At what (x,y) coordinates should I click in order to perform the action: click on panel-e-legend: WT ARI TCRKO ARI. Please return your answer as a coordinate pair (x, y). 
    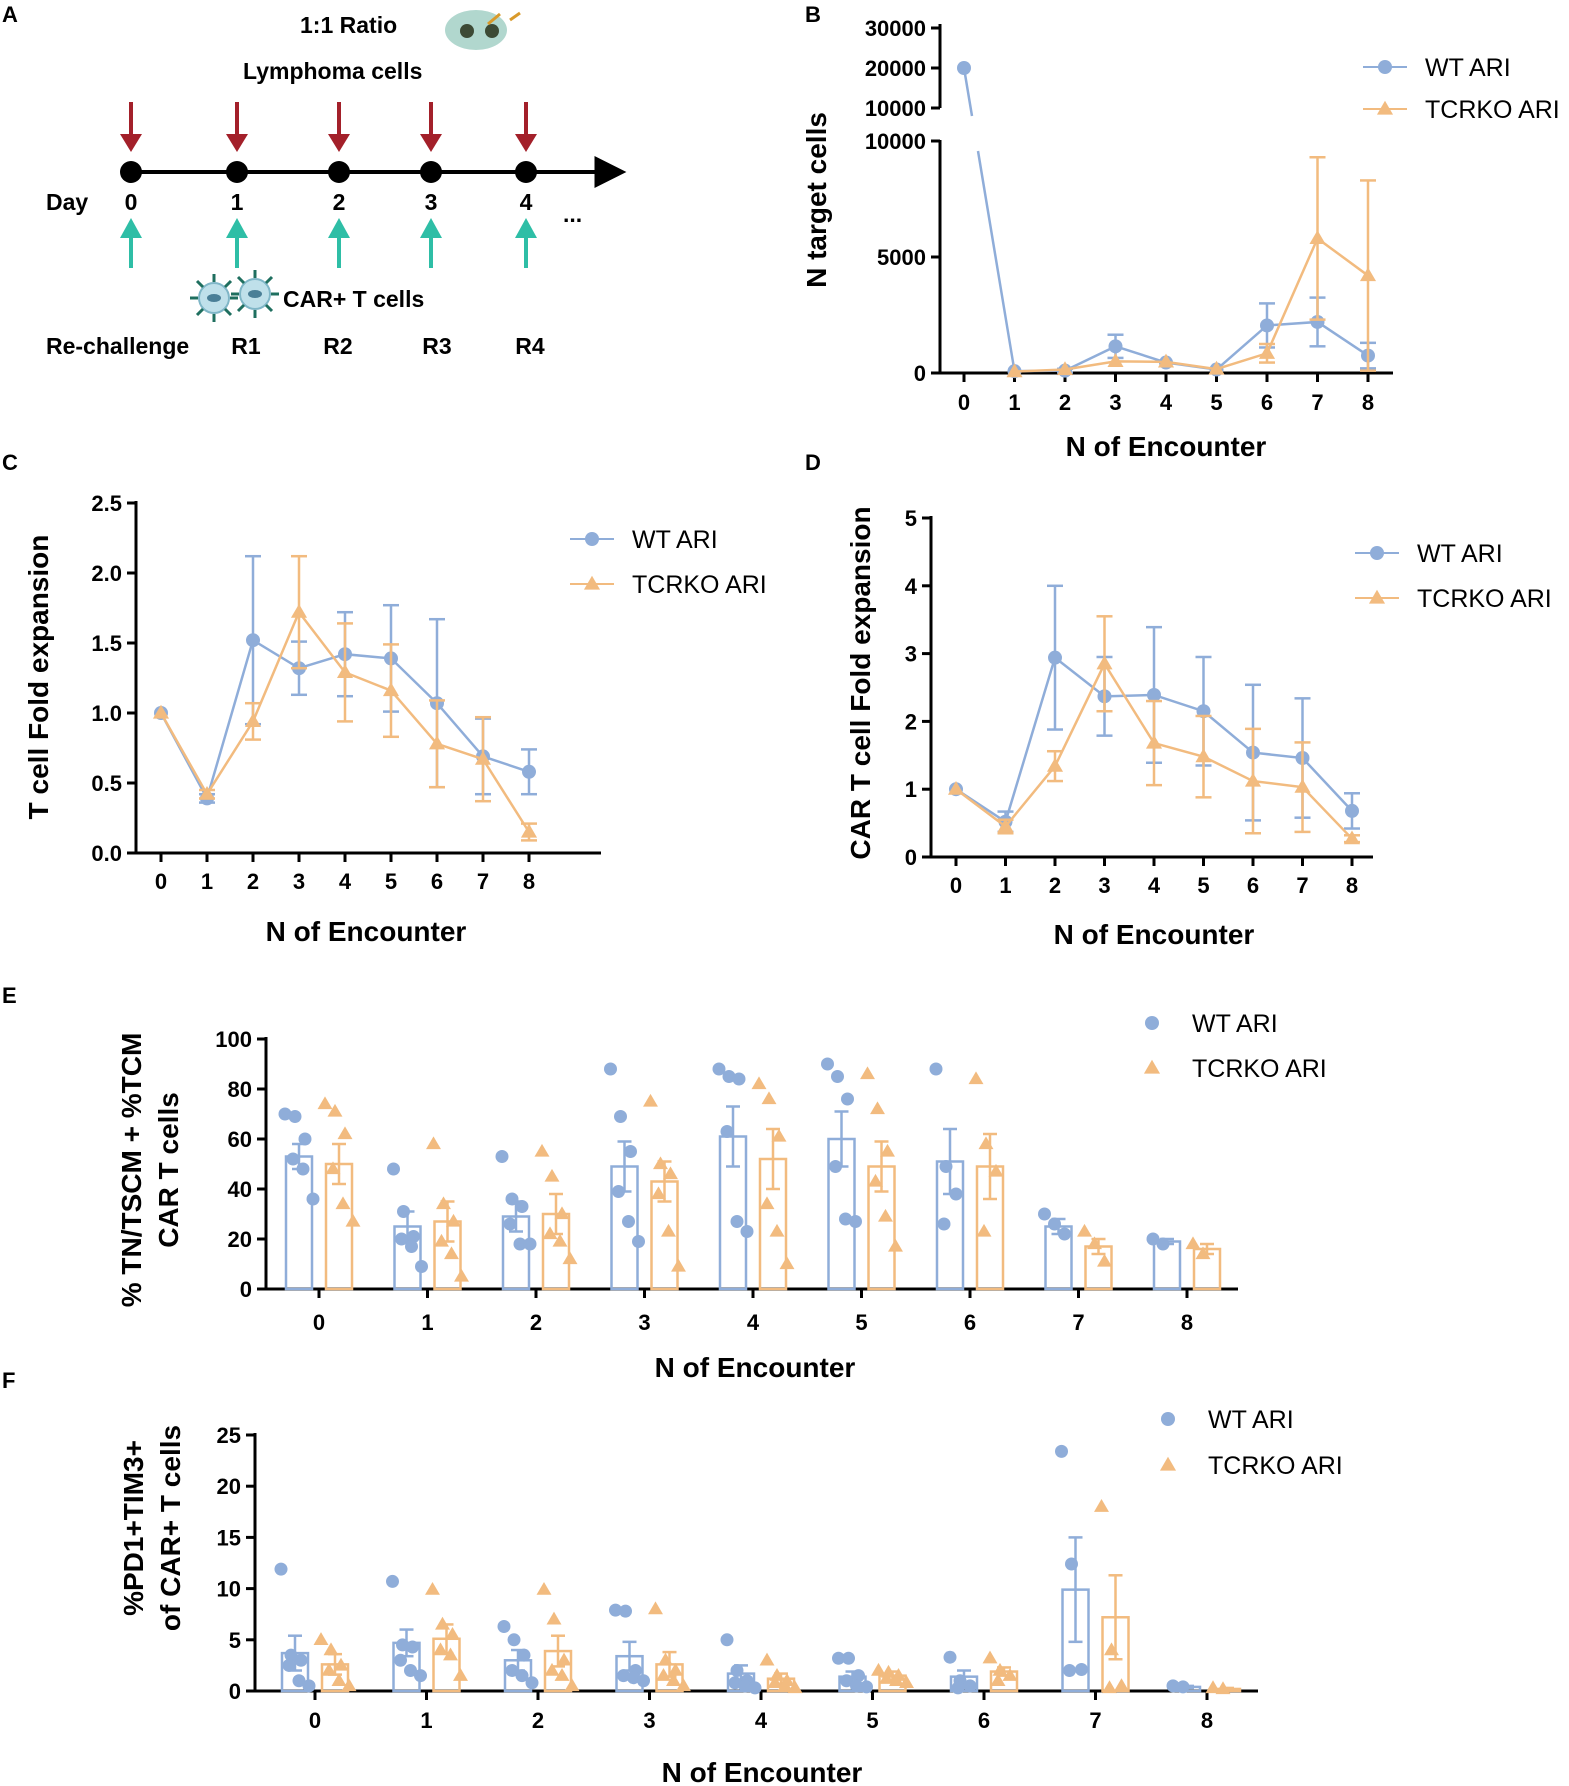
    Looking at the image, I should click on (1235, 1046).